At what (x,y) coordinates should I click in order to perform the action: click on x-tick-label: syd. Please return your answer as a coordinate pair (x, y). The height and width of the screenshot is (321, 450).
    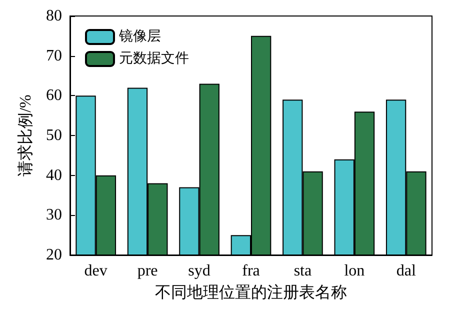
    Looking at the image, I should click on (199, 271).